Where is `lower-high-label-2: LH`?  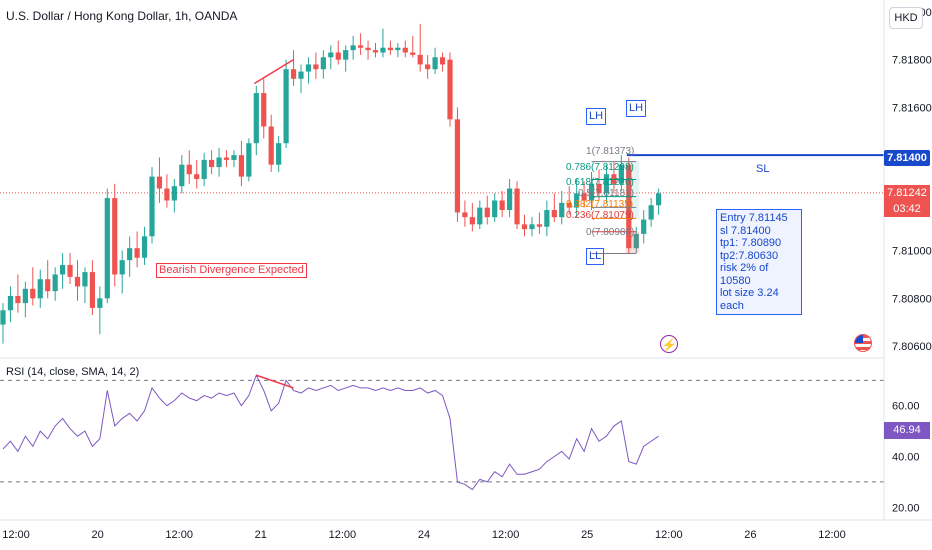
lower-high-label-2: LH is located at coordinates (636, 108).